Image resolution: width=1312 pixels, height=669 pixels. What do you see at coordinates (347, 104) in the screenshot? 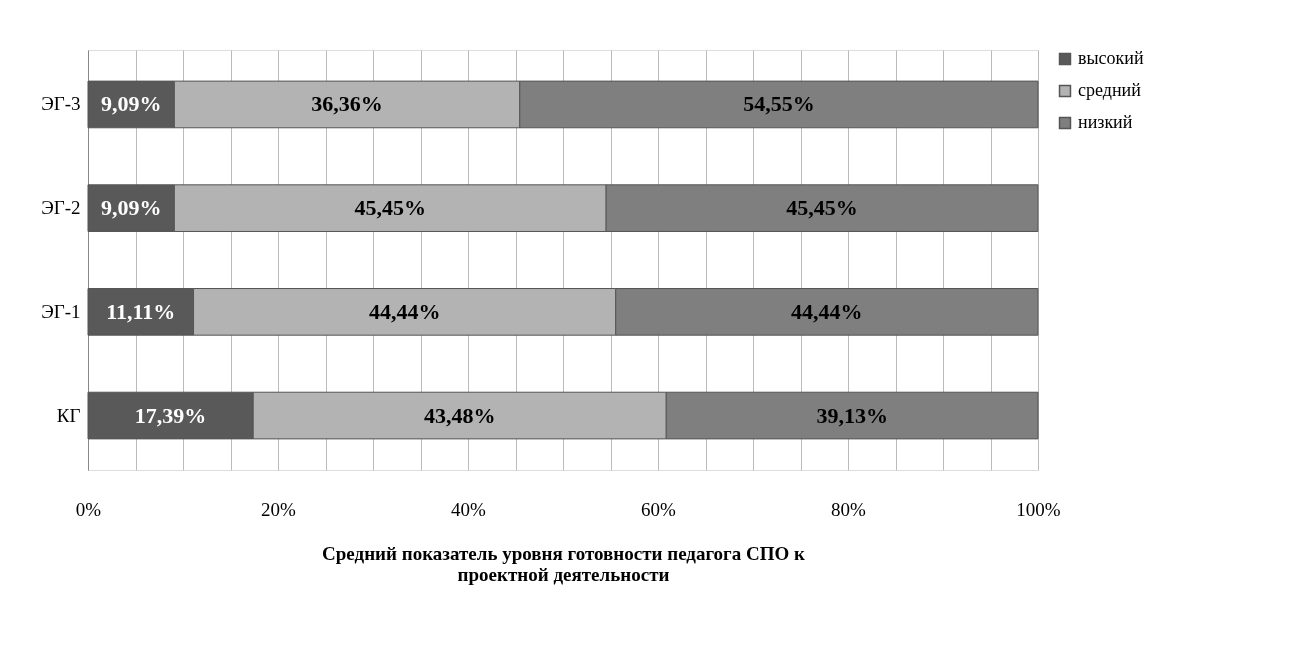
I see `data-label: 36,36%` at bounding box center [347, 104].